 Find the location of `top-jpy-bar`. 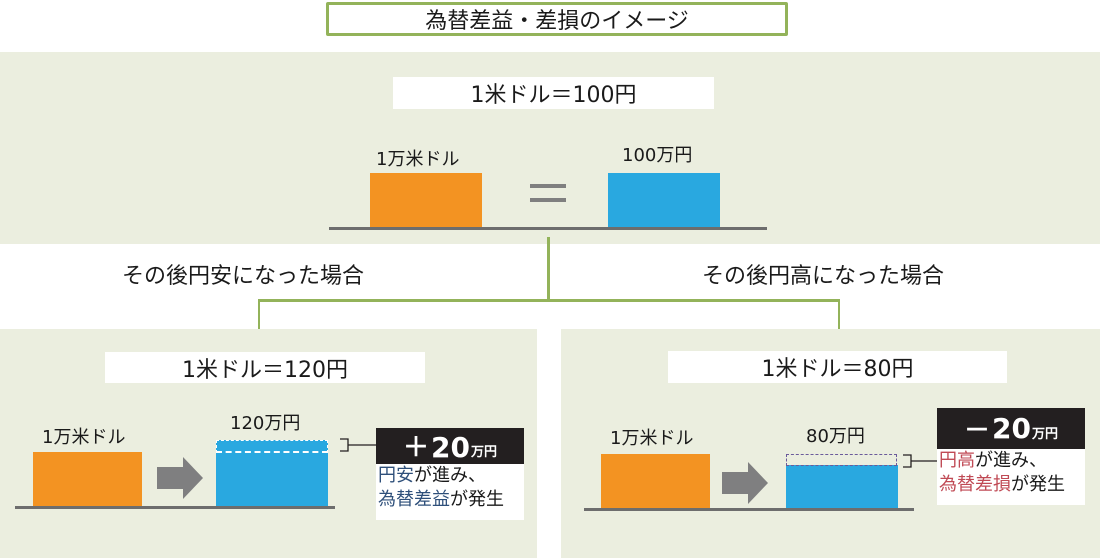

top-jpy-bar is located at coordinates (664, 200).